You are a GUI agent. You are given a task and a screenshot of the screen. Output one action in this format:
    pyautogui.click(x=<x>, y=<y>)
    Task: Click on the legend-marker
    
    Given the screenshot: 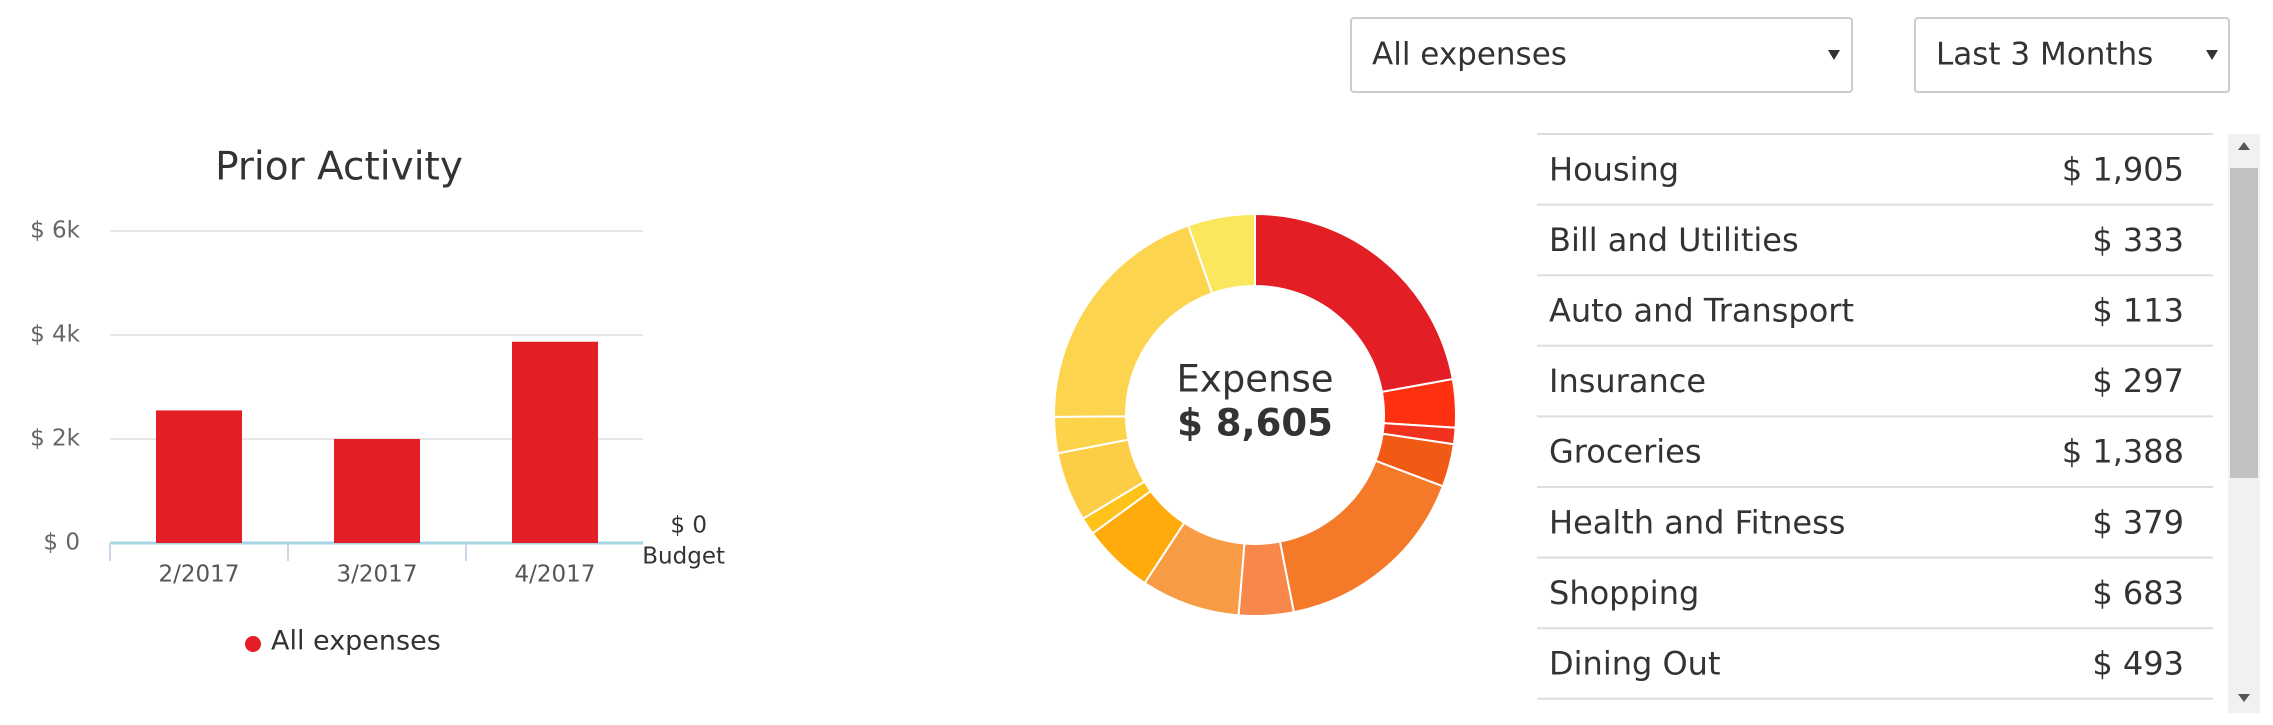 What is the action you would take?
    pyautogui.click(x=253, y=644)
    